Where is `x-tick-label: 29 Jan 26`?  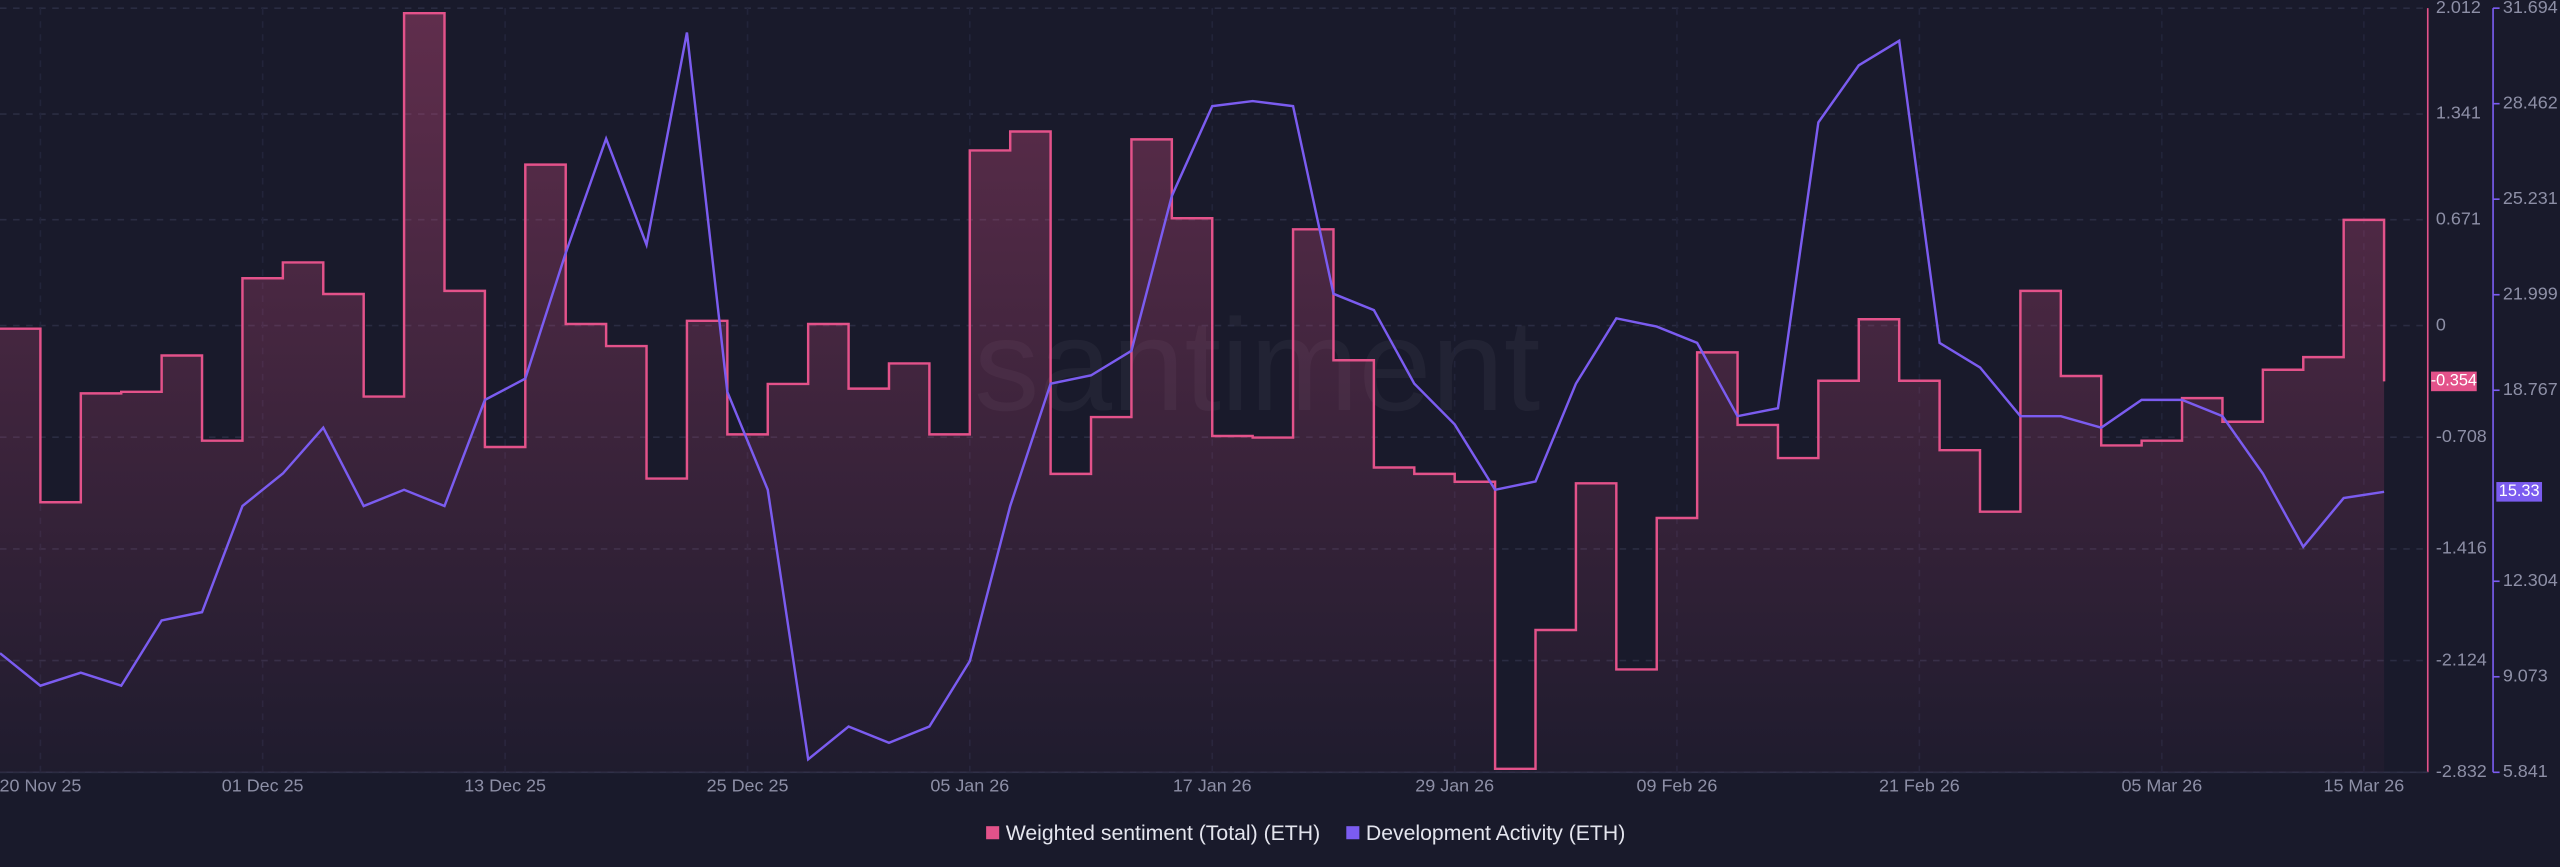 x-tick-label: 29 Jan 26 is located at coordinates (1454, 786).